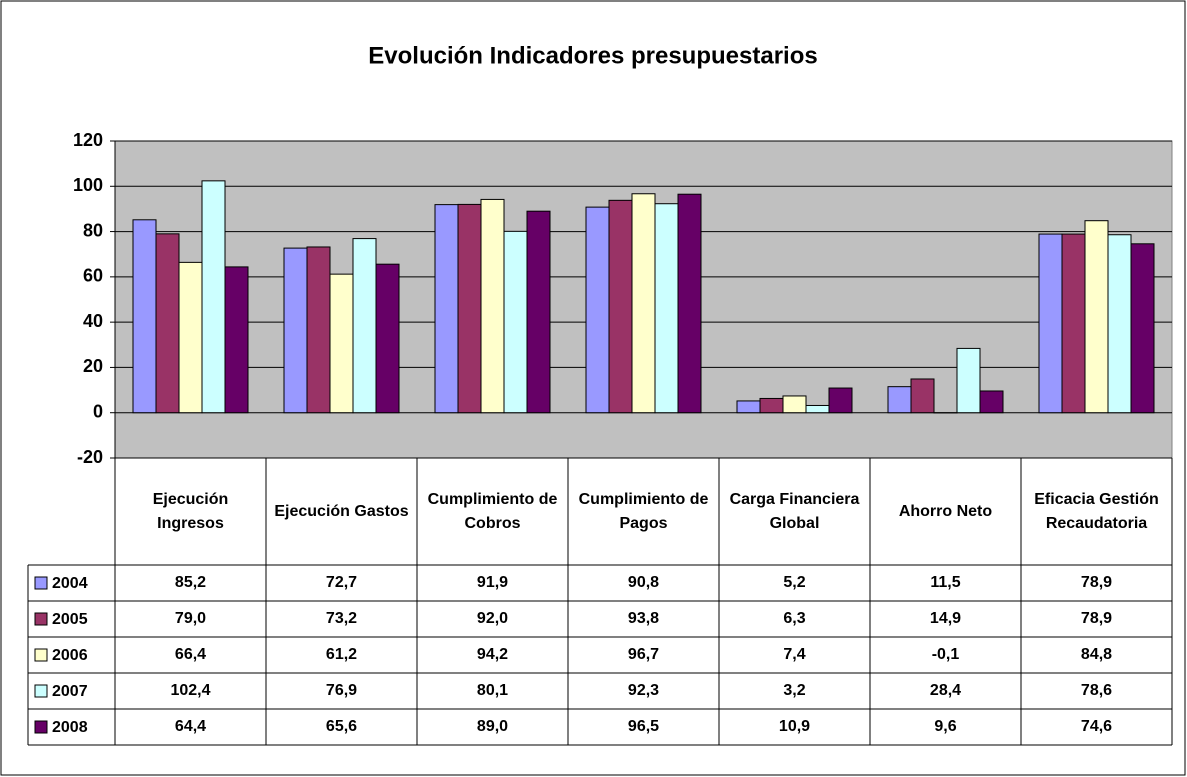 The height and width of the screenshot is (777, 1187). Describe the element at coordinates (643, 582) in the screenshot. I see `table-value: 90,8` at that location.